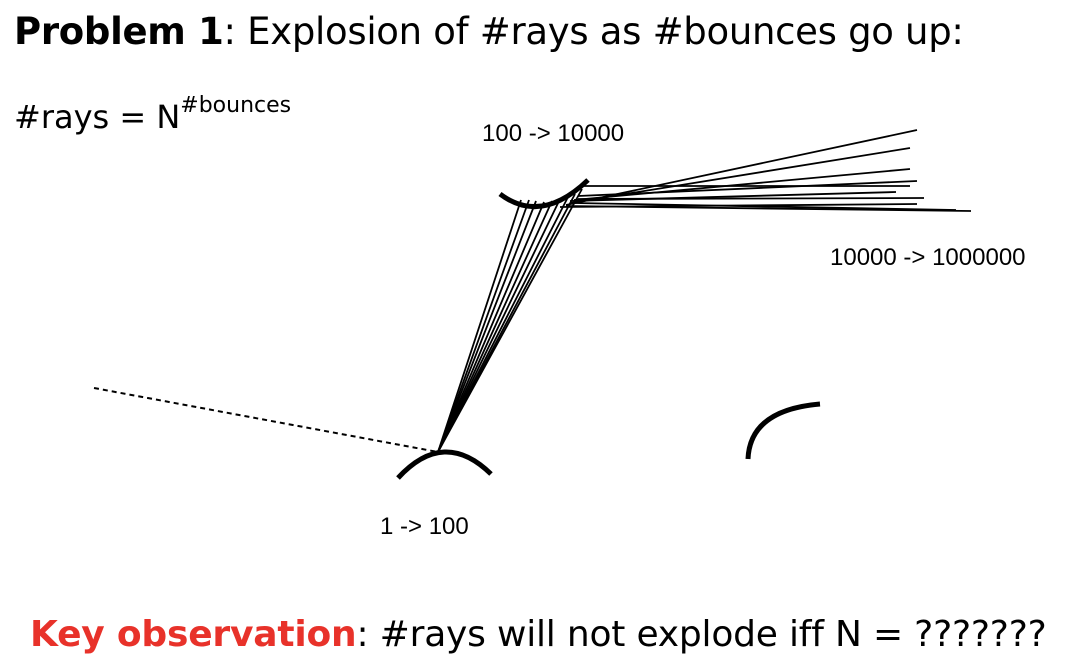  I want to click on incoming-ray, so click(266, 420).